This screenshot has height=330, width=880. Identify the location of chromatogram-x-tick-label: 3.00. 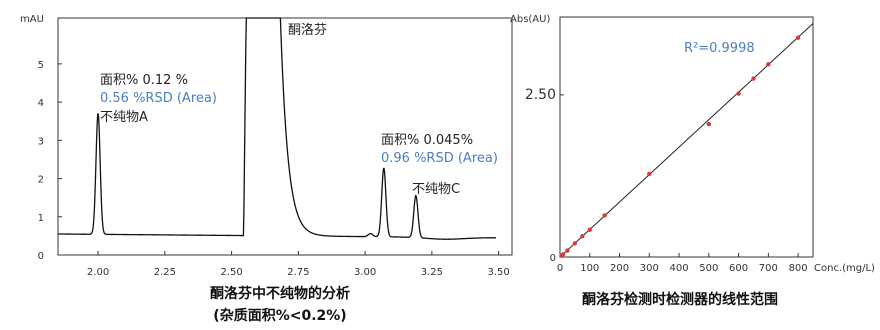
(365, 272).